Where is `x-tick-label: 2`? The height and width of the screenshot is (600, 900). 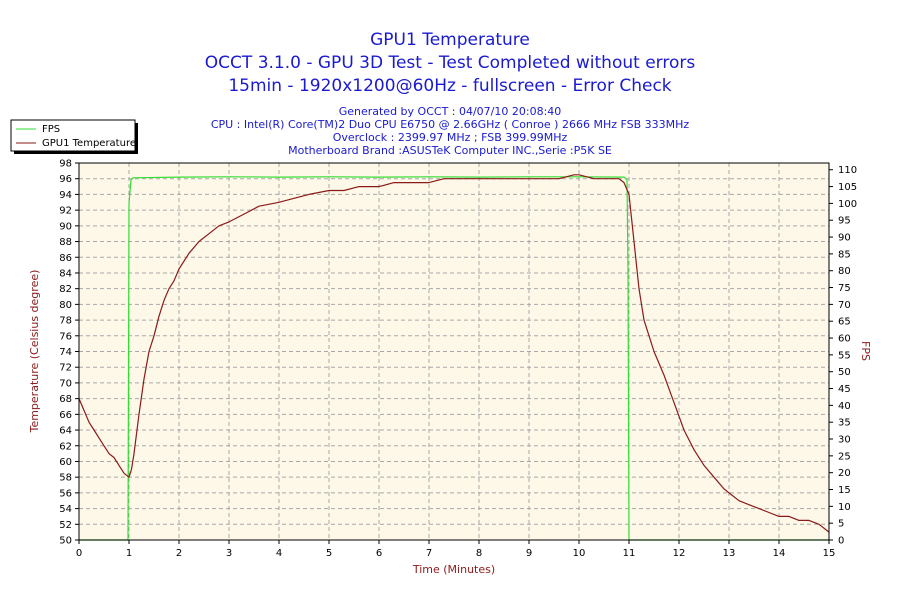
x-tick-label: 2 is located at coordinates (179, 553).